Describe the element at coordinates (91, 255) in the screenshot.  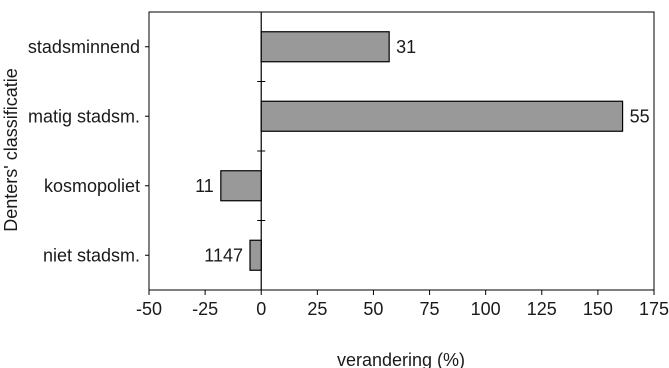
I see `category-label: niet stadsm.` at that location.